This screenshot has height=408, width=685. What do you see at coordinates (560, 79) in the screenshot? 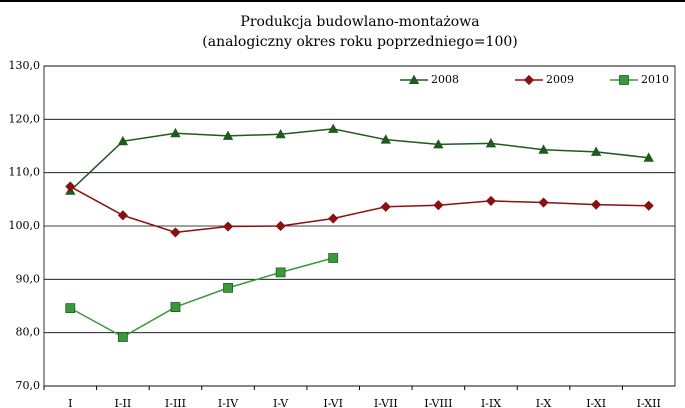
I see `legend-label: 2009` at bounding box center [560, 79].